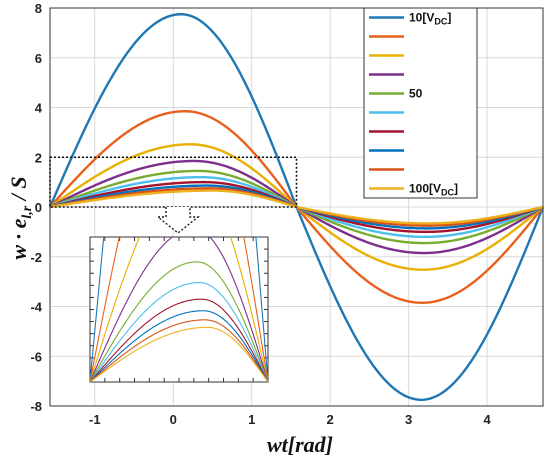  What do you see at coordinates (487, 419) in the screenshot?
I see `x-tick-label: 4` at bounding box center [487, 419].